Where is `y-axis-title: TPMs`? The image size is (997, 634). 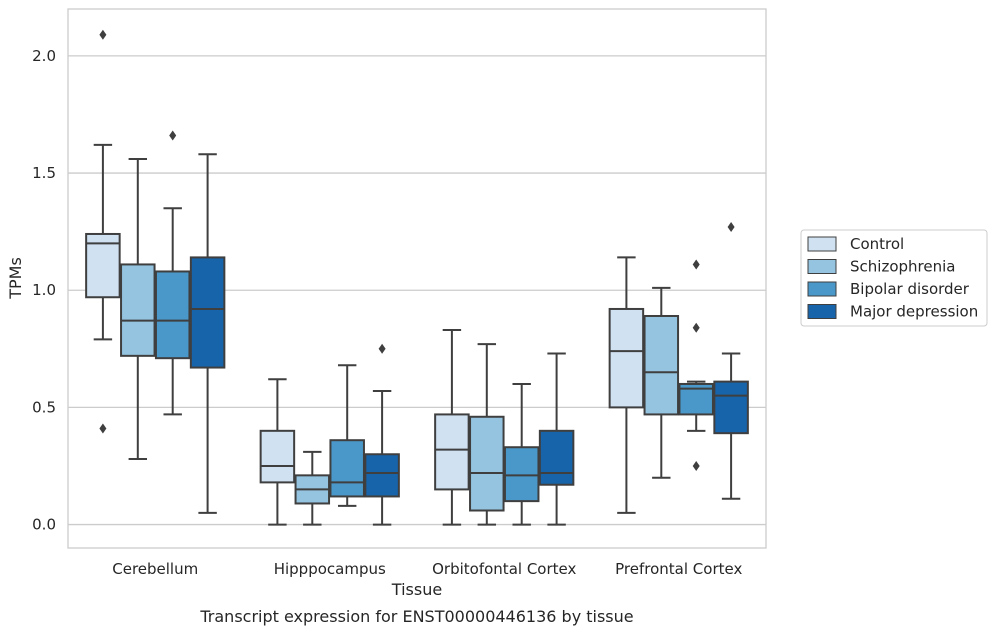
y-axis-title: TPMs is located at coordinates (15, 278).